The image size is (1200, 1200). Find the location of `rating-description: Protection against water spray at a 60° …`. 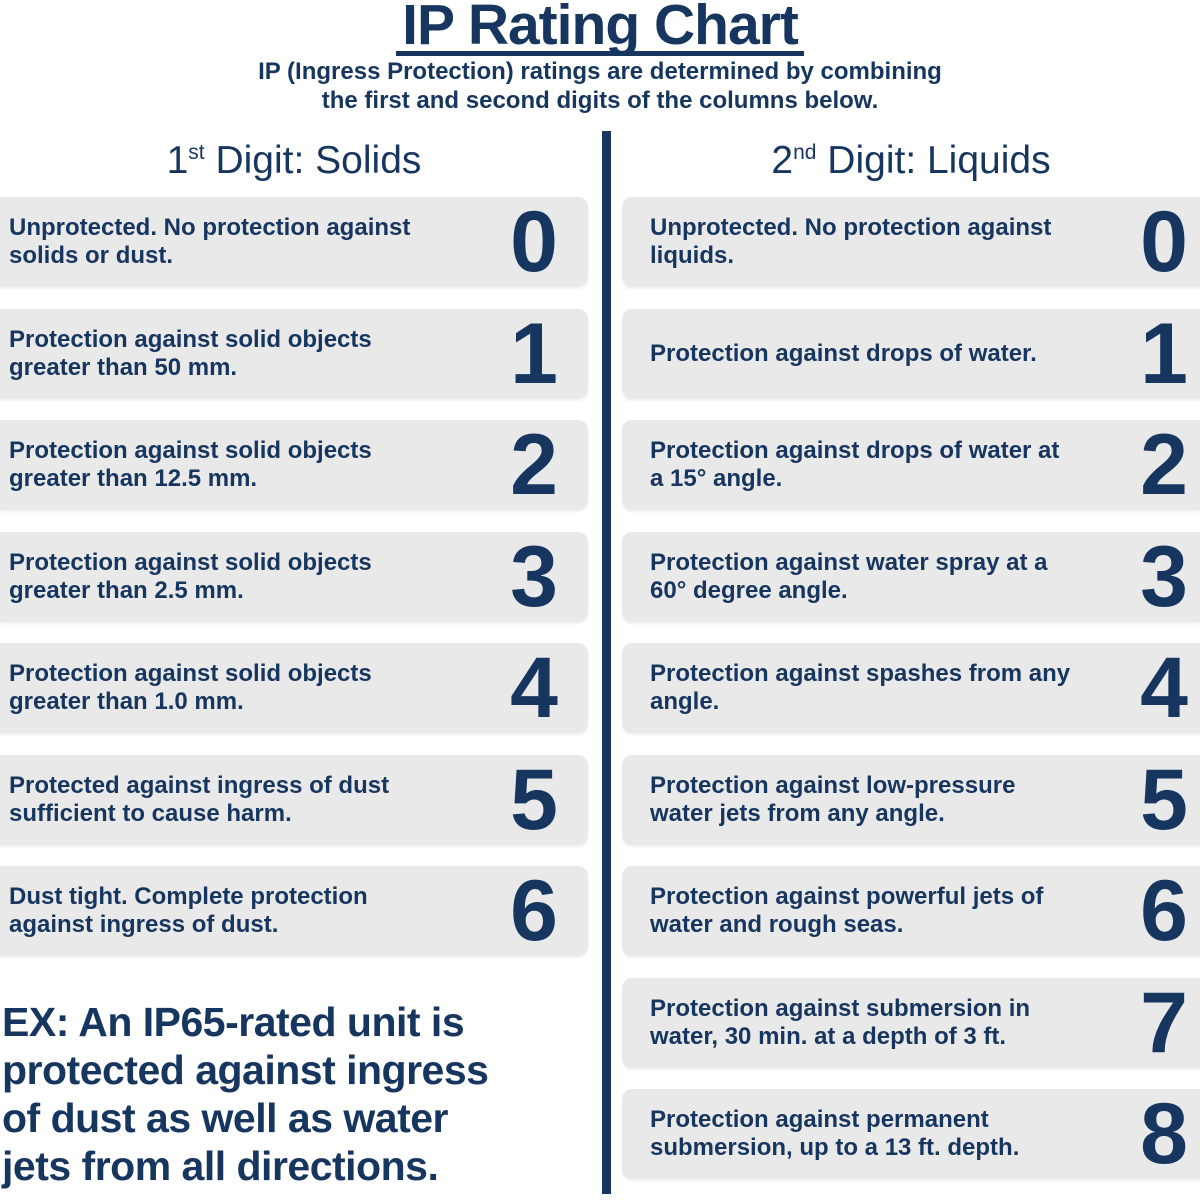

rating-description: Protection against water spray at a 60° … is located at coordinates (849, 576).